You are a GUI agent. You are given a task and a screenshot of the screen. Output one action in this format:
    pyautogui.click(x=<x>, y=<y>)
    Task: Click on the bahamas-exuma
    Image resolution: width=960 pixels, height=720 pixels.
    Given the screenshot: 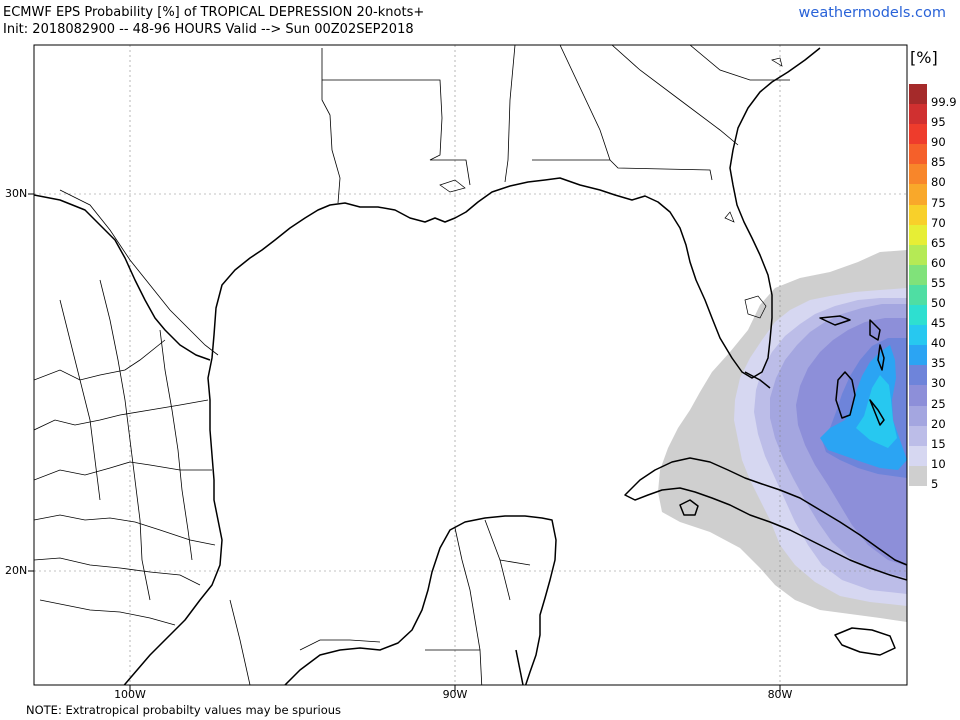 What is the action you would take?
    pyautogui.click(x=877, y=412)
    